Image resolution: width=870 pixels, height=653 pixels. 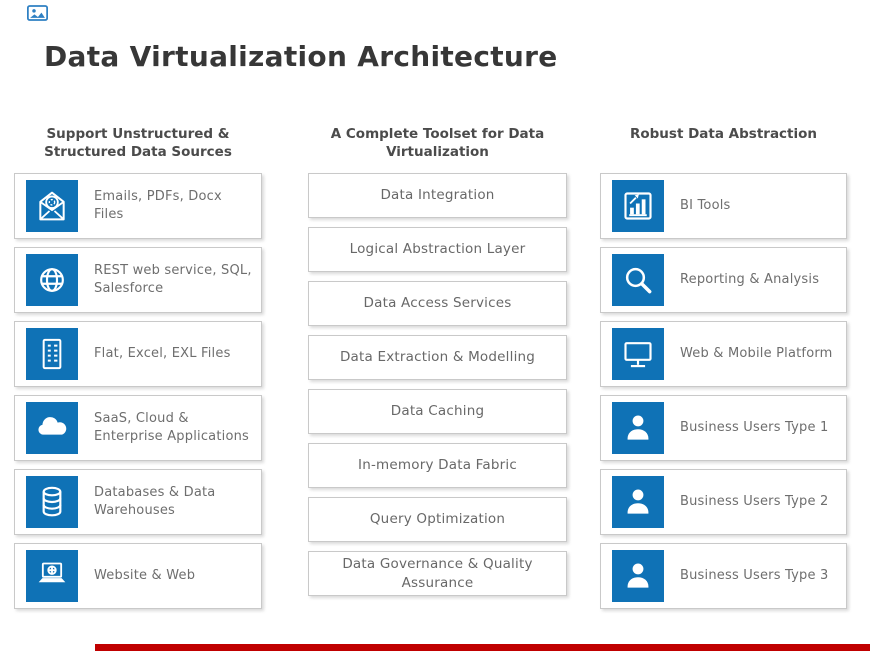 I want to click on list-item: Data Caching, so click(x=437, y=411).